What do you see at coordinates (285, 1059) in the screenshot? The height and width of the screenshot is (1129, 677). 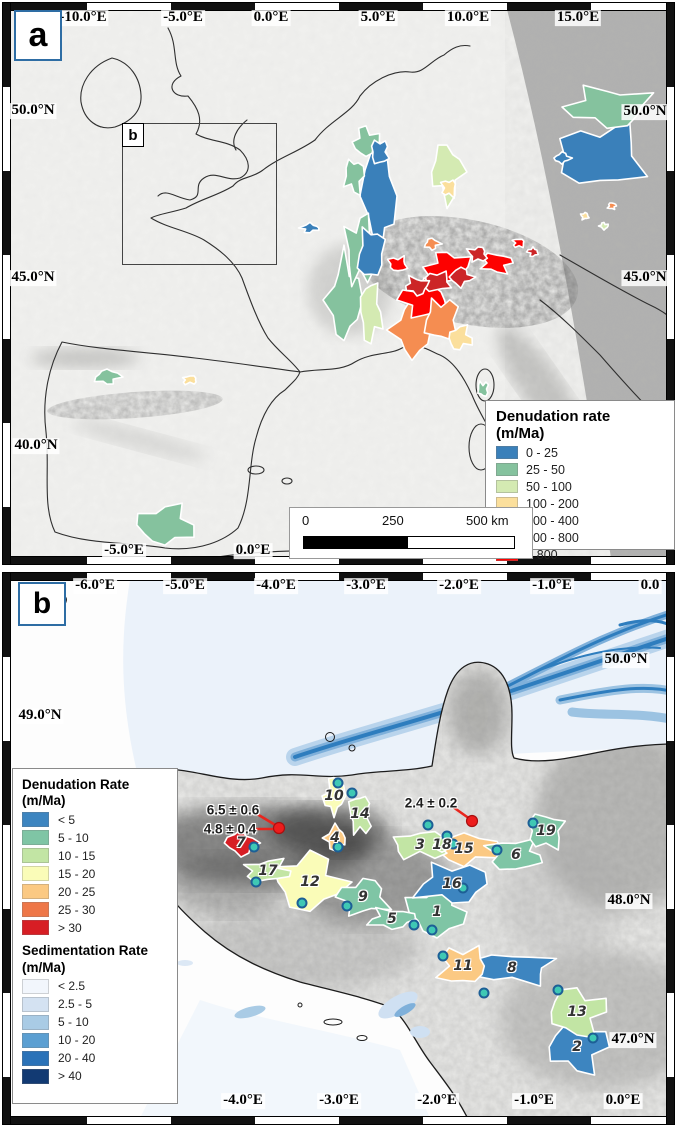 I see `sediment-wash-south` at bounding box center [285, 1059].